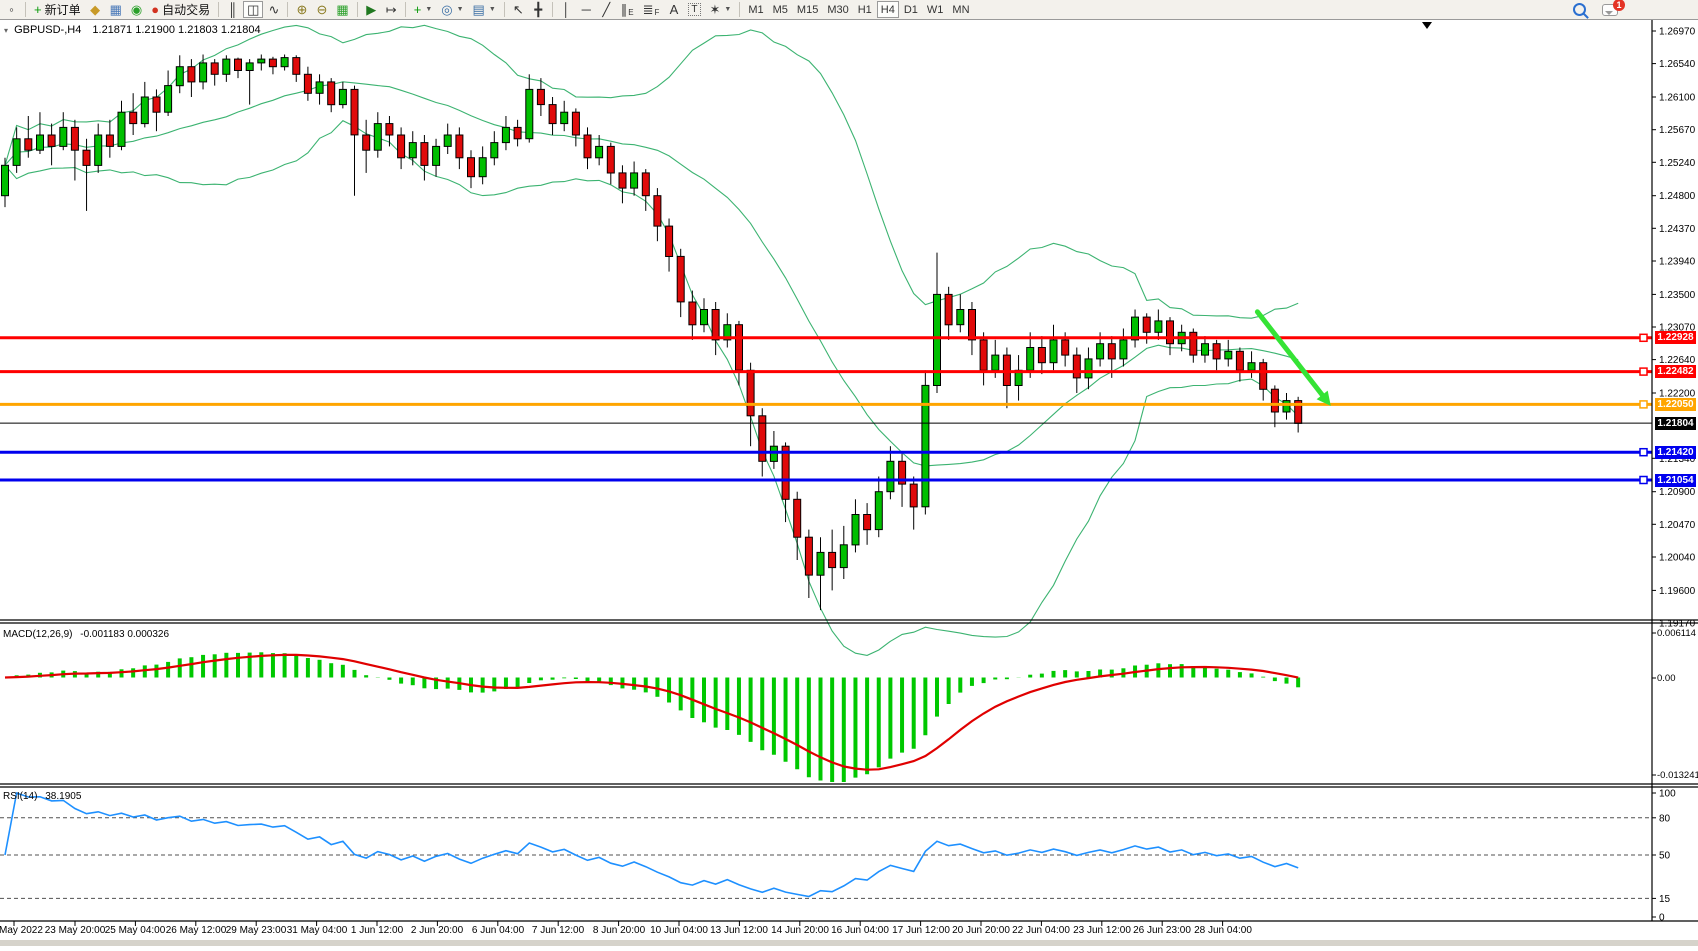 The image size is (1698, 951). I want to click on zoom-out-icon: ⊖, so click(321, 9).